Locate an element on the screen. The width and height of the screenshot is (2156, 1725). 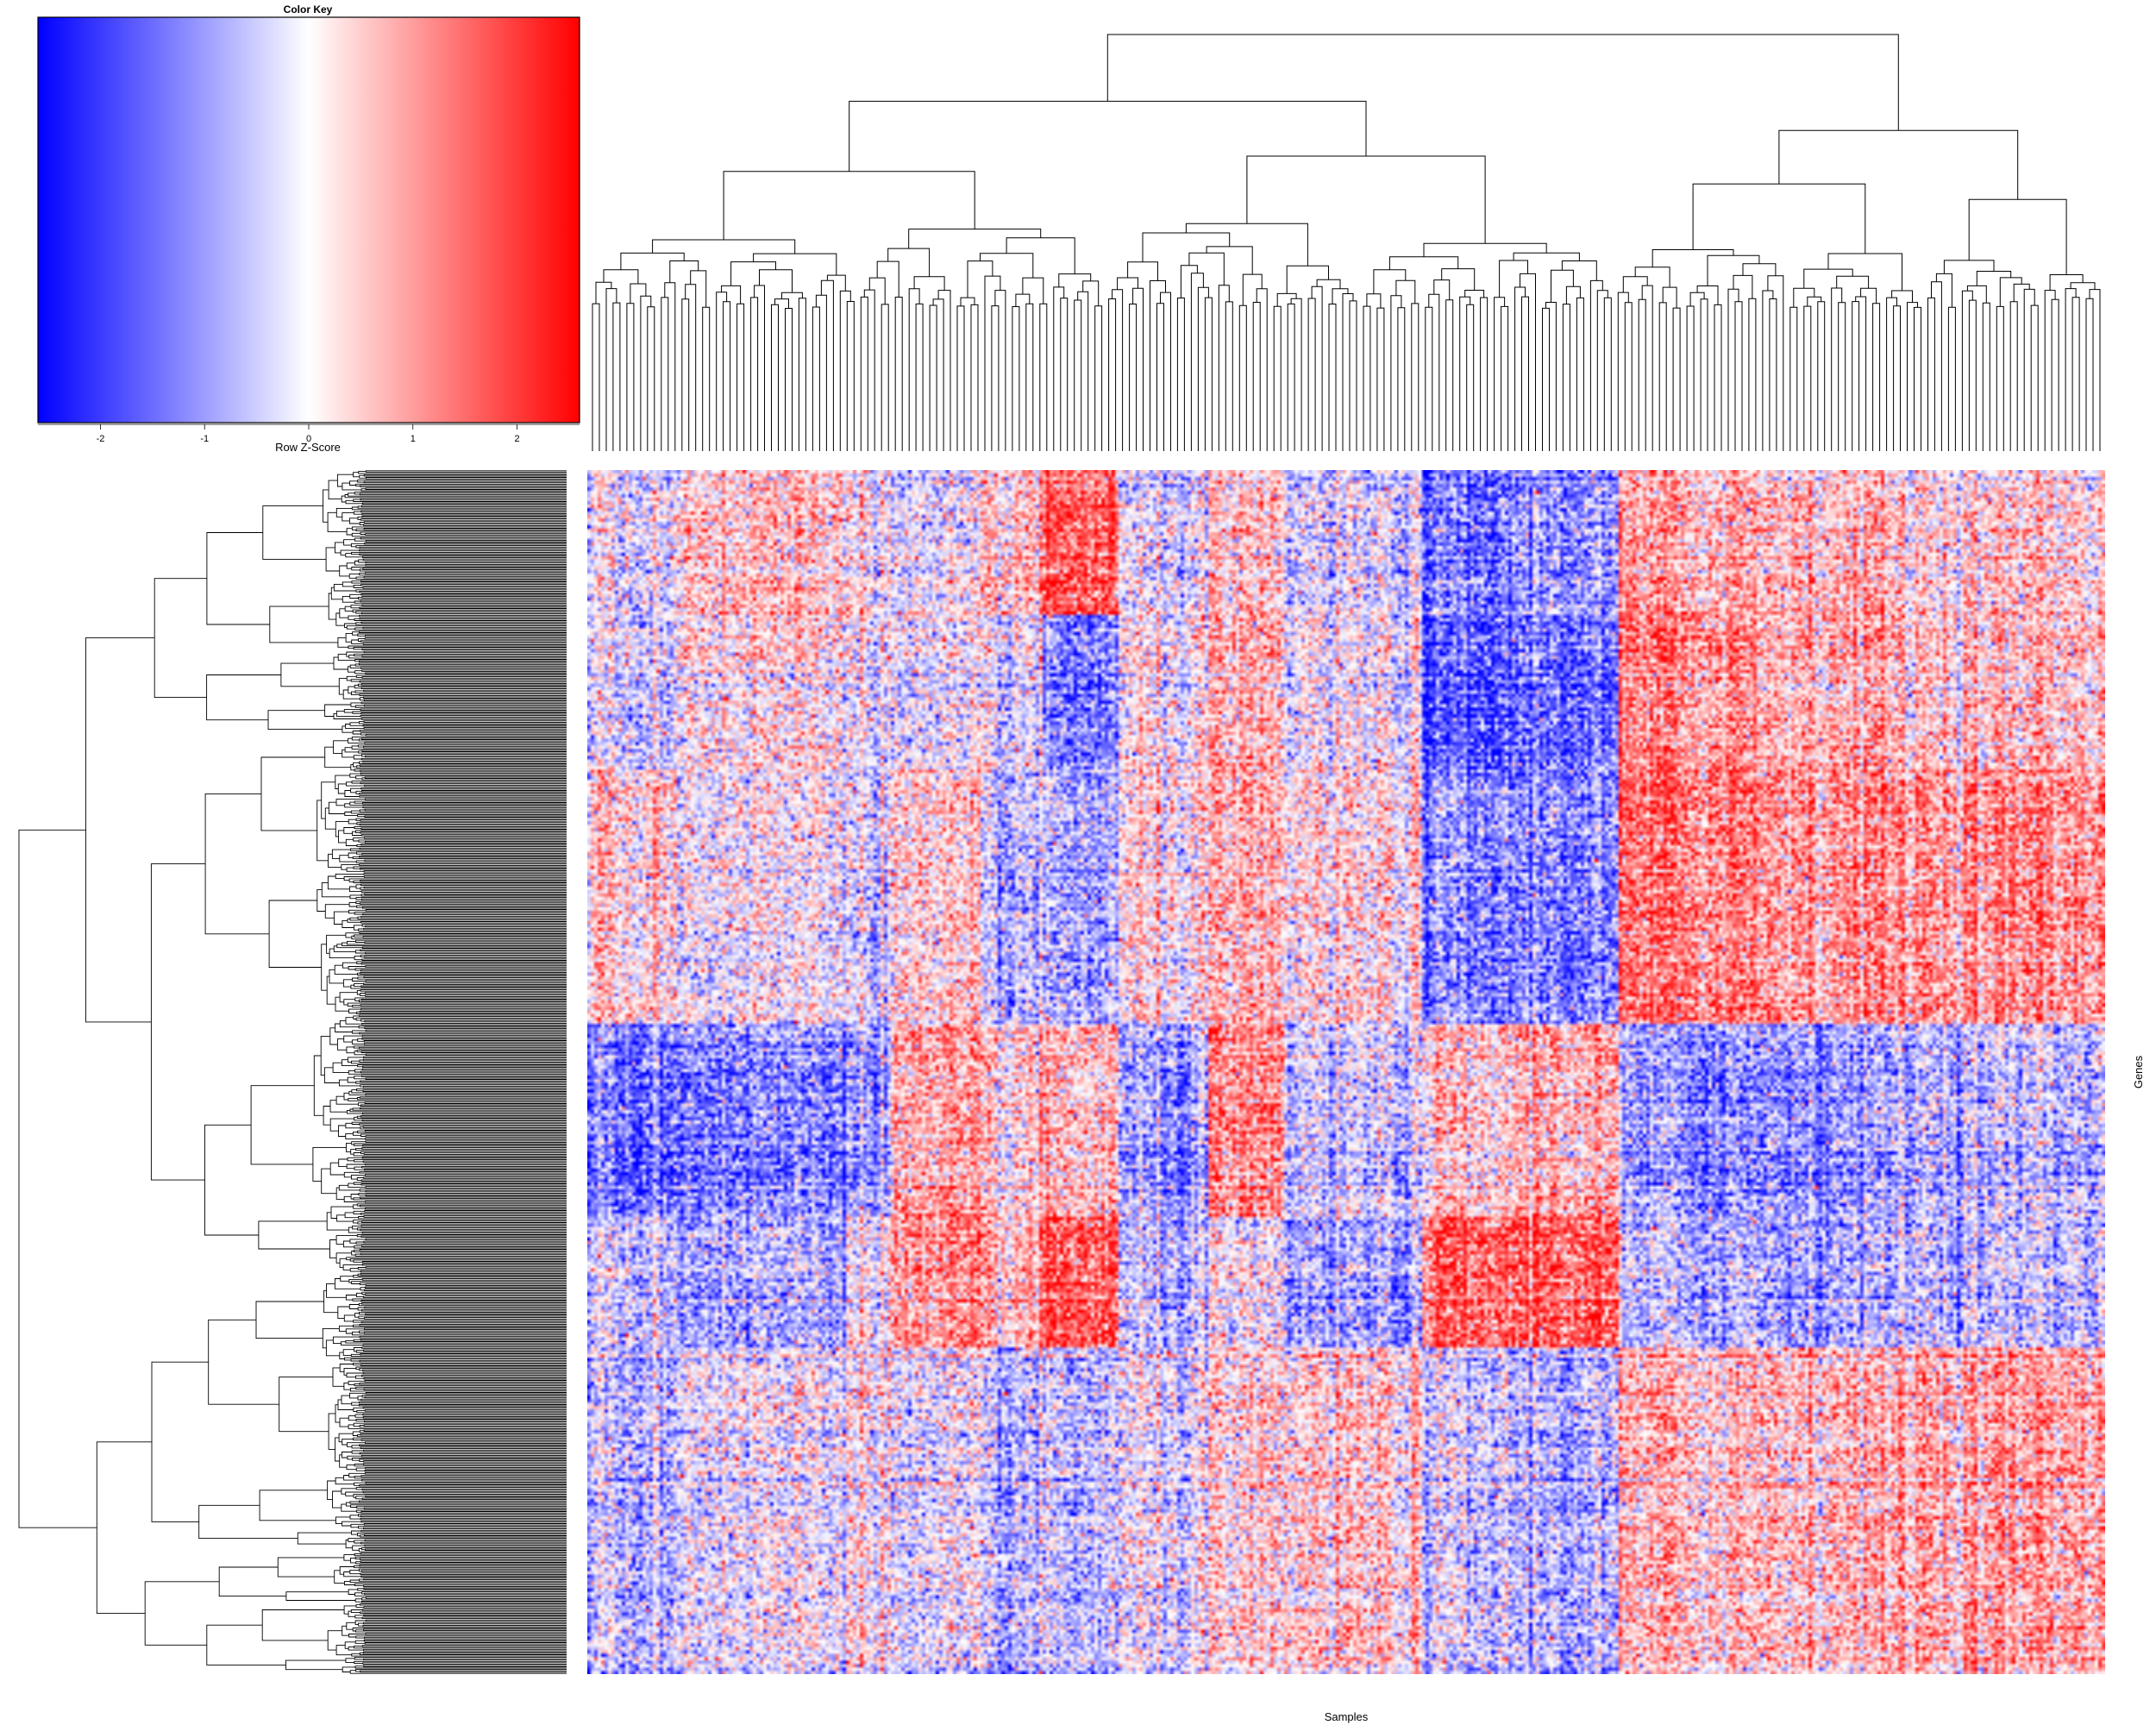
color-key-axis: -2 -1 0 1 2 is located at coordinates (309, 434).